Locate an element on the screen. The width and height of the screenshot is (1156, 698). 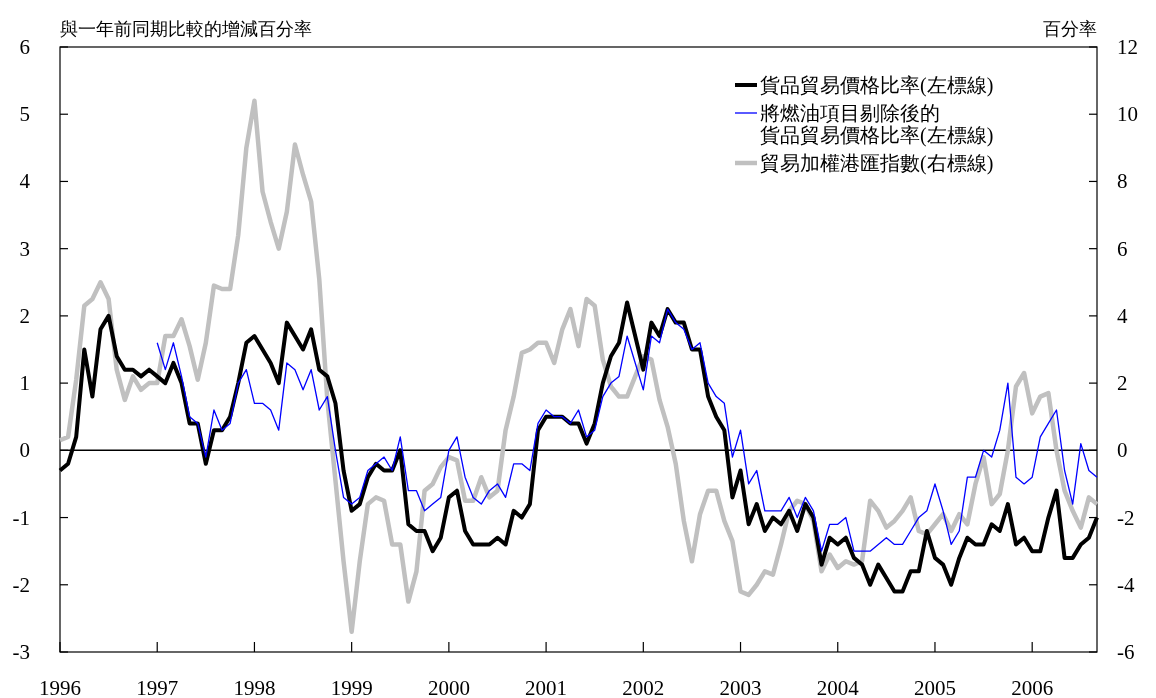
legend-label: 貿易加權港匯指數(右標線) is located at coordinates (877, 163).